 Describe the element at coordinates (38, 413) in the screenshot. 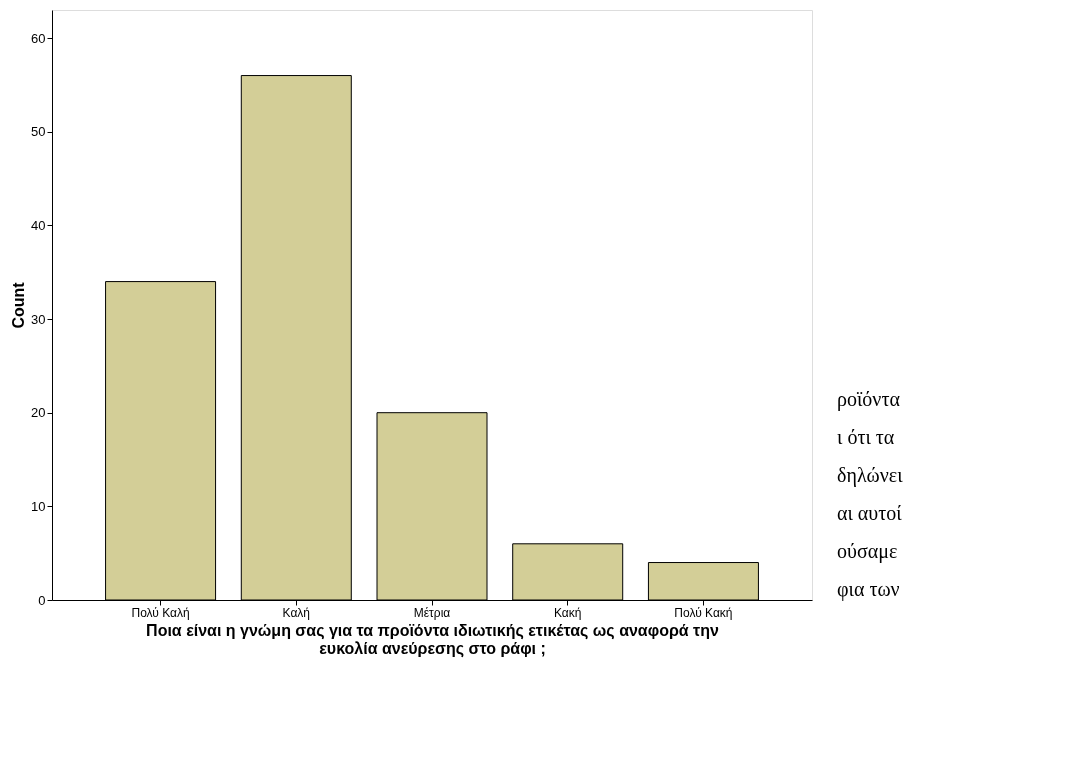

I see `y-tick-label: 20` at that location.